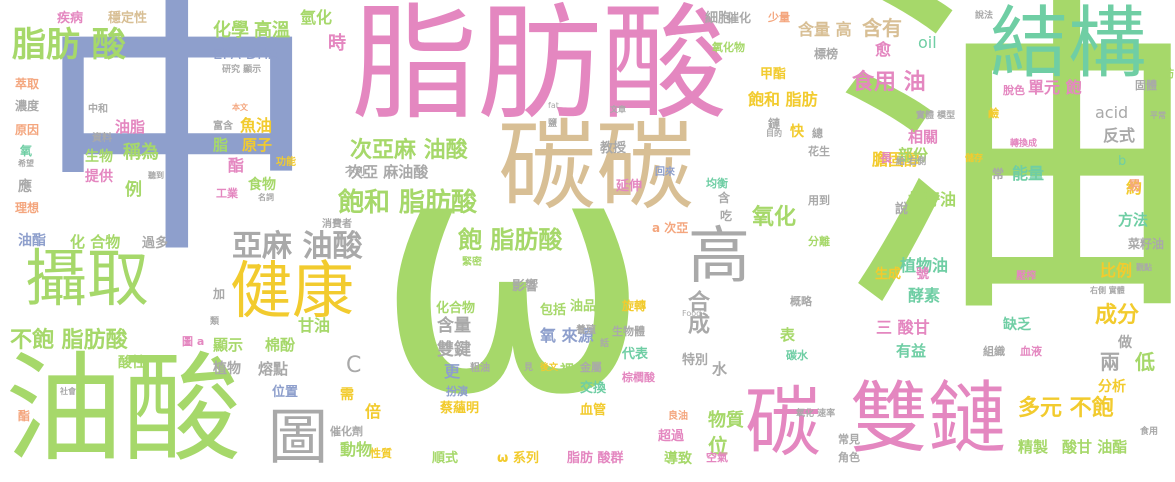 The image size is (1175, 482). Describe the element at coordinates (889, 82) in the screenshot. I see `word-edible-oil: 食用 油` at that location.